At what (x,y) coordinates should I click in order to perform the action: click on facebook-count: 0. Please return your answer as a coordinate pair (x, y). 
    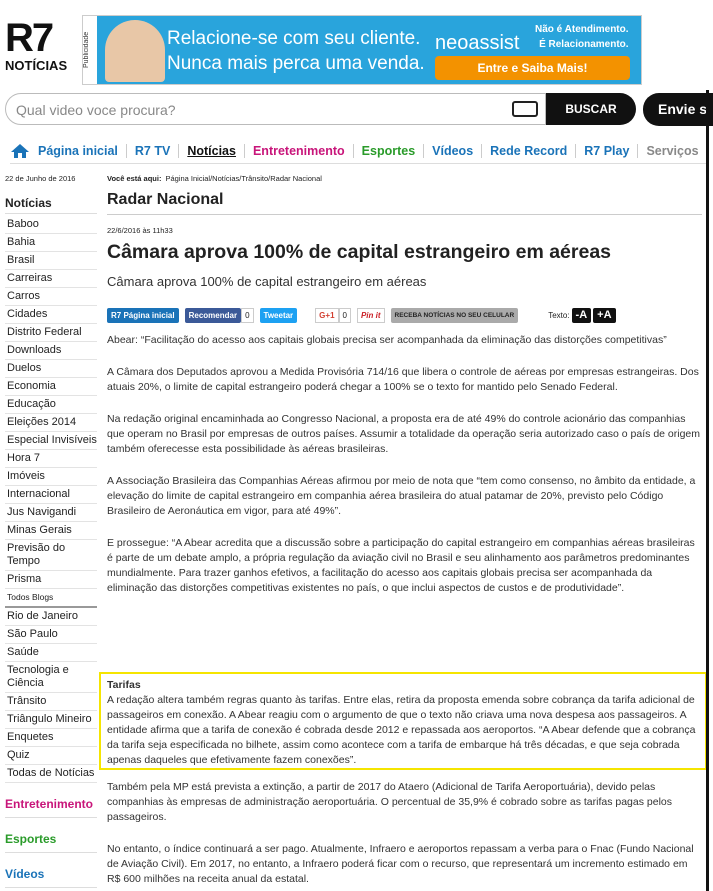
    Looking at the image, I should click on (247, 315).